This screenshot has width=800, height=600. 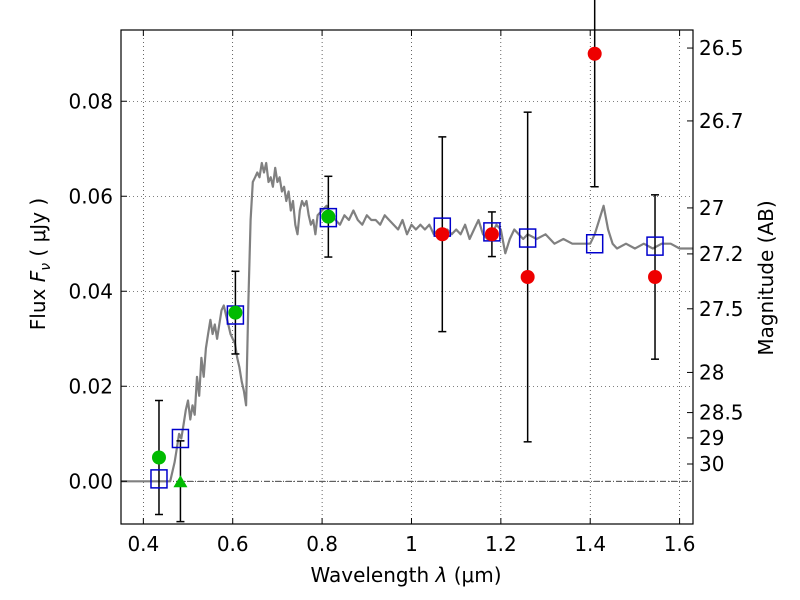 What do you see at coordinates (90, 481) in the screenshot?
I see `y-tick-label: 0.00` at bounding box center [90, 481].